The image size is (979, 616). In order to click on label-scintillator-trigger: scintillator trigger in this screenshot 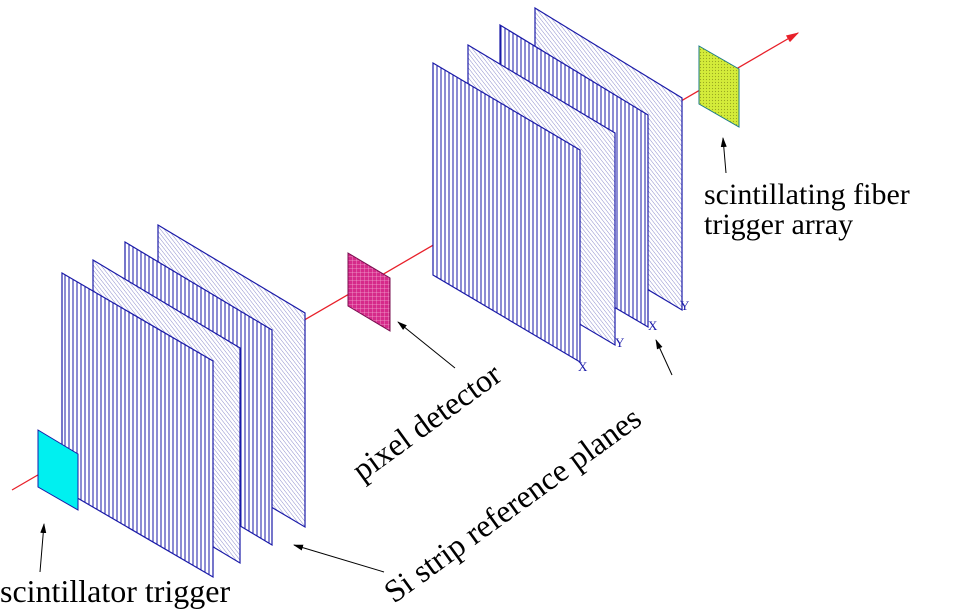, I will do `click(115, 591)`.